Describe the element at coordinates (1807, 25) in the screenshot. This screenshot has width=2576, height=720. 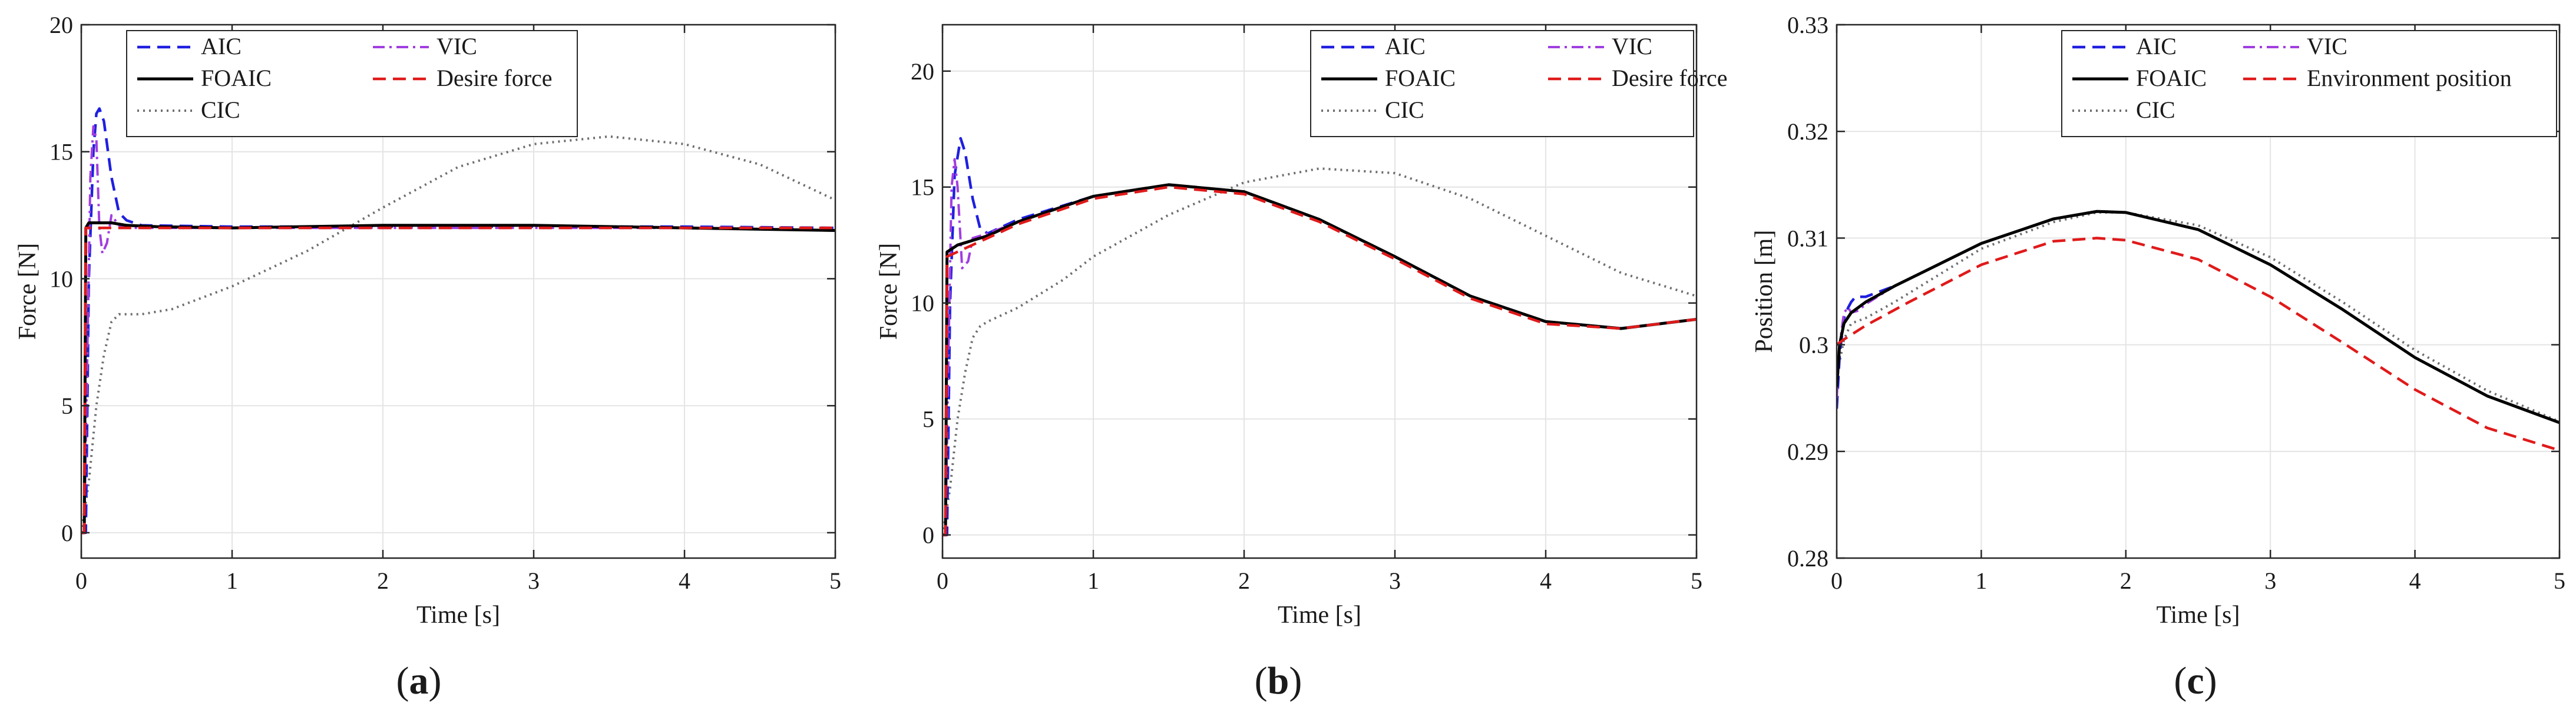
I see `y-tick-label: 0.33` at that location.